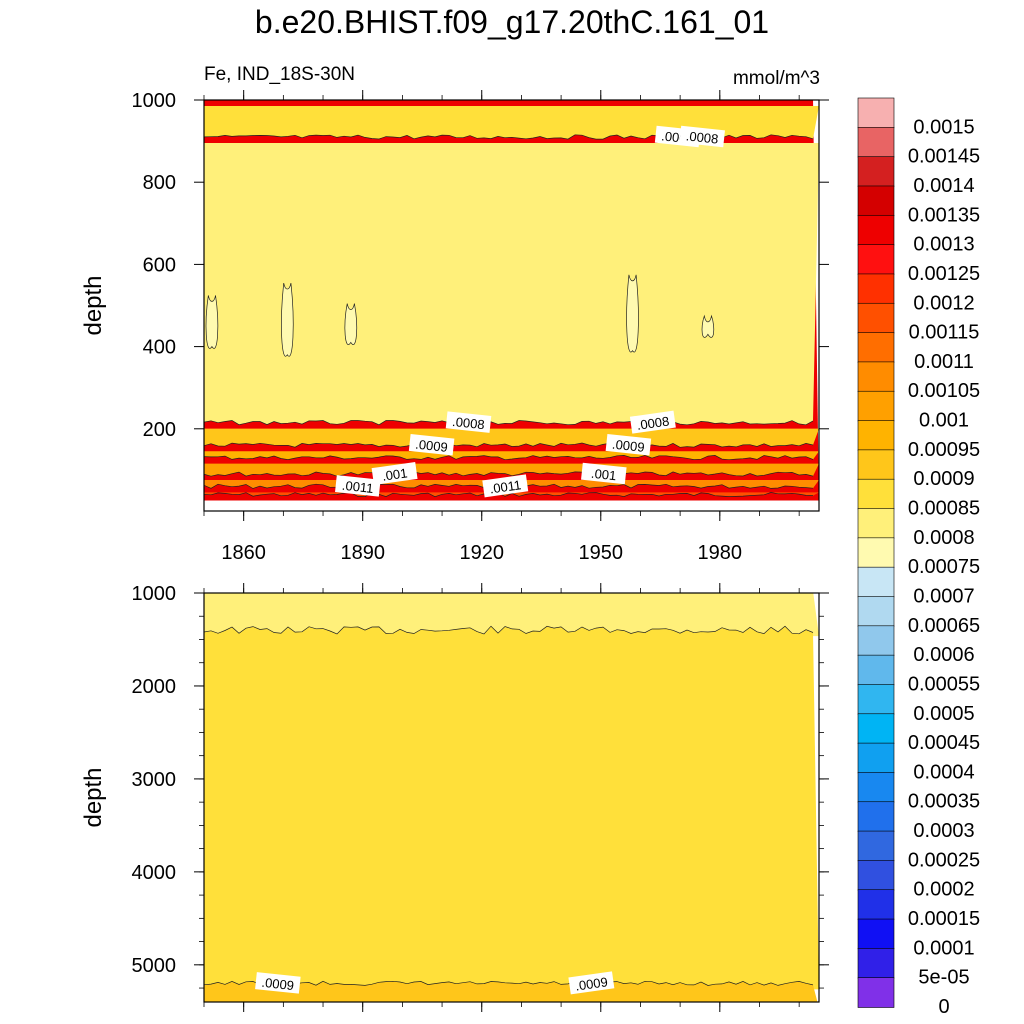 The width and height of the screenshot is (1024, 1024). I want to click on colorbar-label: 0.00095, so click(944, 450).